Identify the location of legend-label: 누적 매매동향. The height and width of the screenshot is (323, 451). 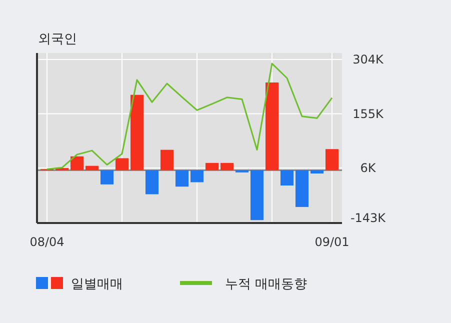
(266, 284).